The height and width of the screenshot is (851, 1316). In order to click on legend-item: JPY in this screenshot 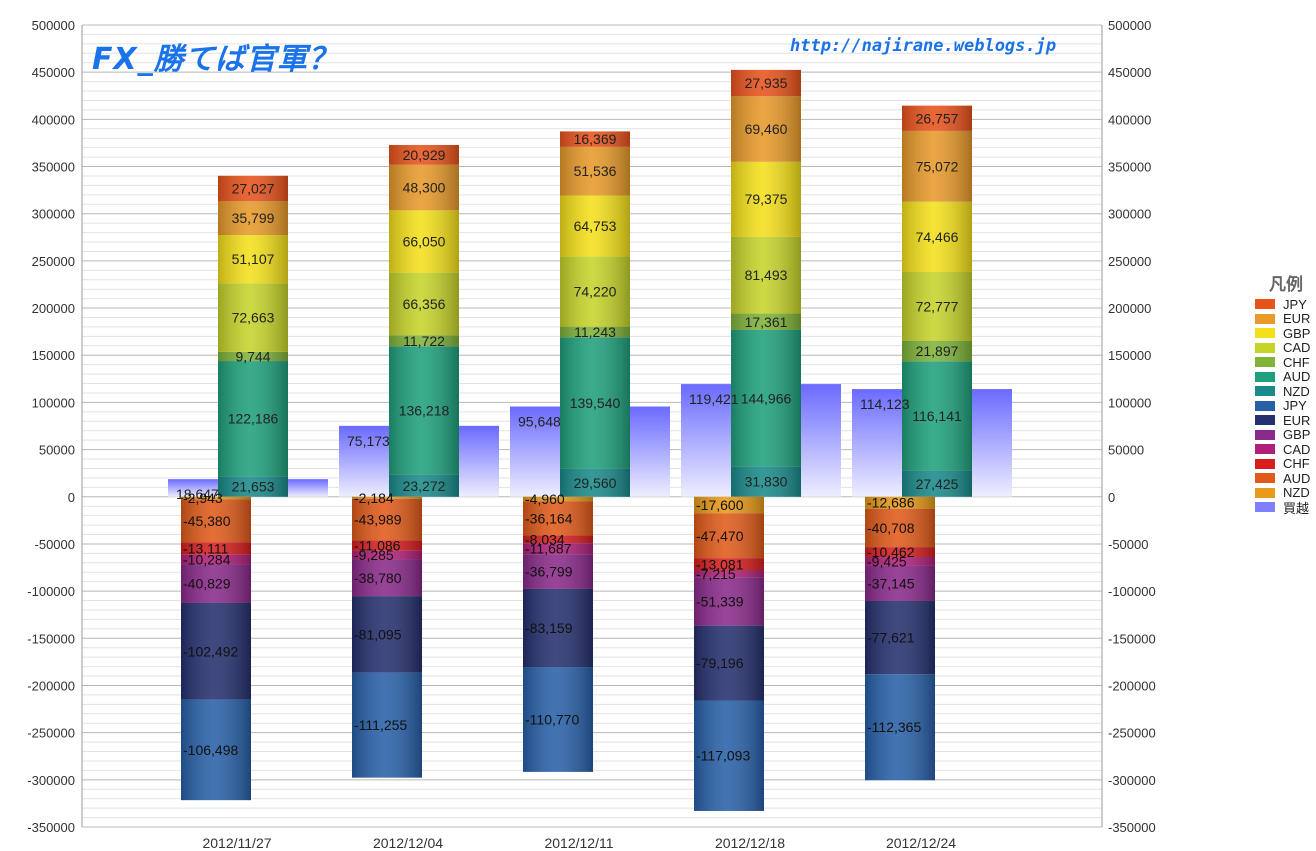, I will do `click(1285, 406)`.